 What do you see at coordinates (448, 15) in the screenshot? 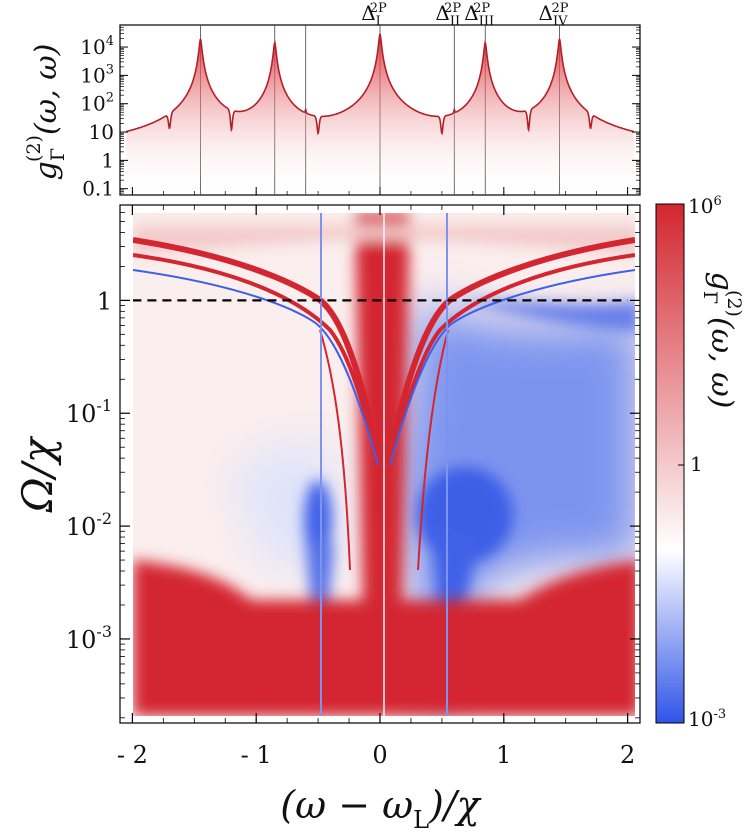
I see `resonance-label-II: ΔII2P` at bounding box center [448, 15].